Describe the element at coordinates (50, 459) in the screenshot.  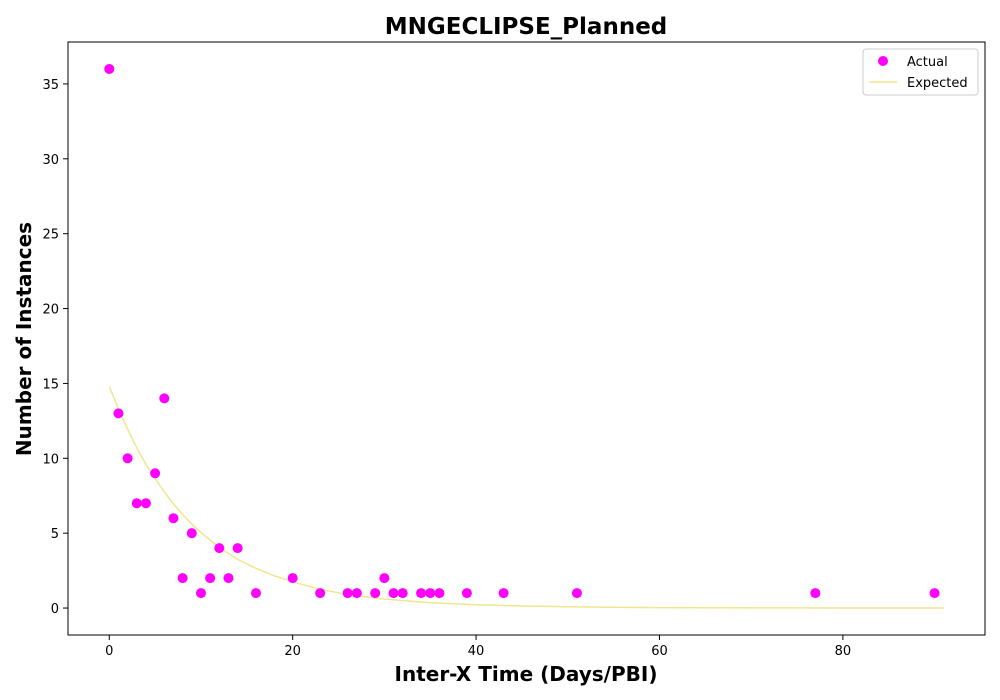
I see `y-tick-label: 10` at that location.